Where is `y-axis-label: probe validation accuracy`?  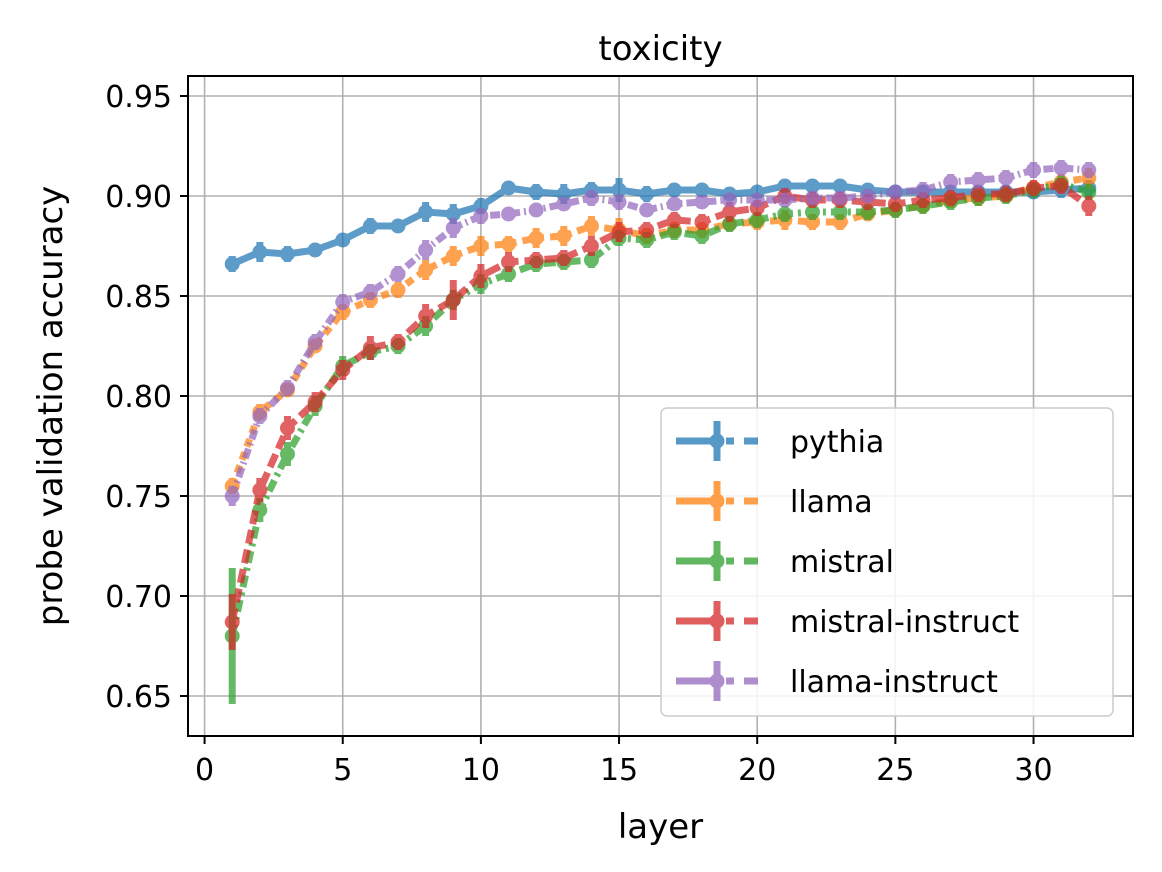 y-axis-label: probe validation accuracy is located at coordinates (51, 406).